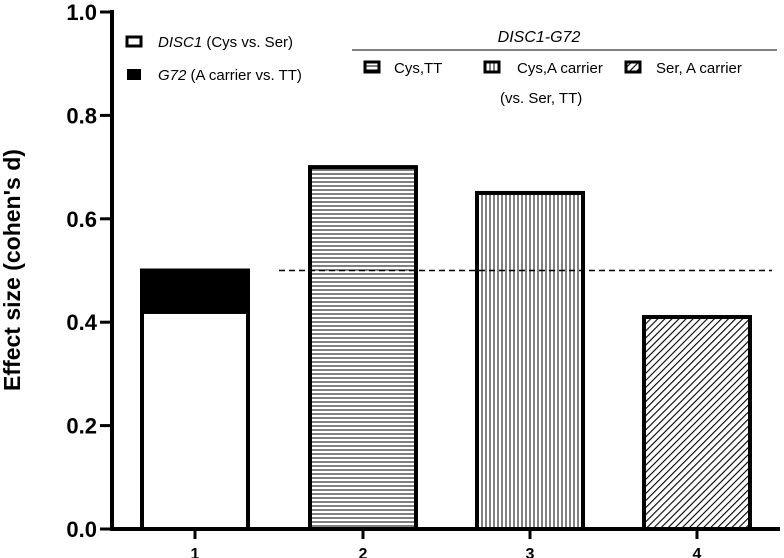  What do you see at coordinates (541, 98) in the screenshot?
I see `legend-label-vs-ser-tt: (vs. Ser, TT)` at bounding box center [541, 98].